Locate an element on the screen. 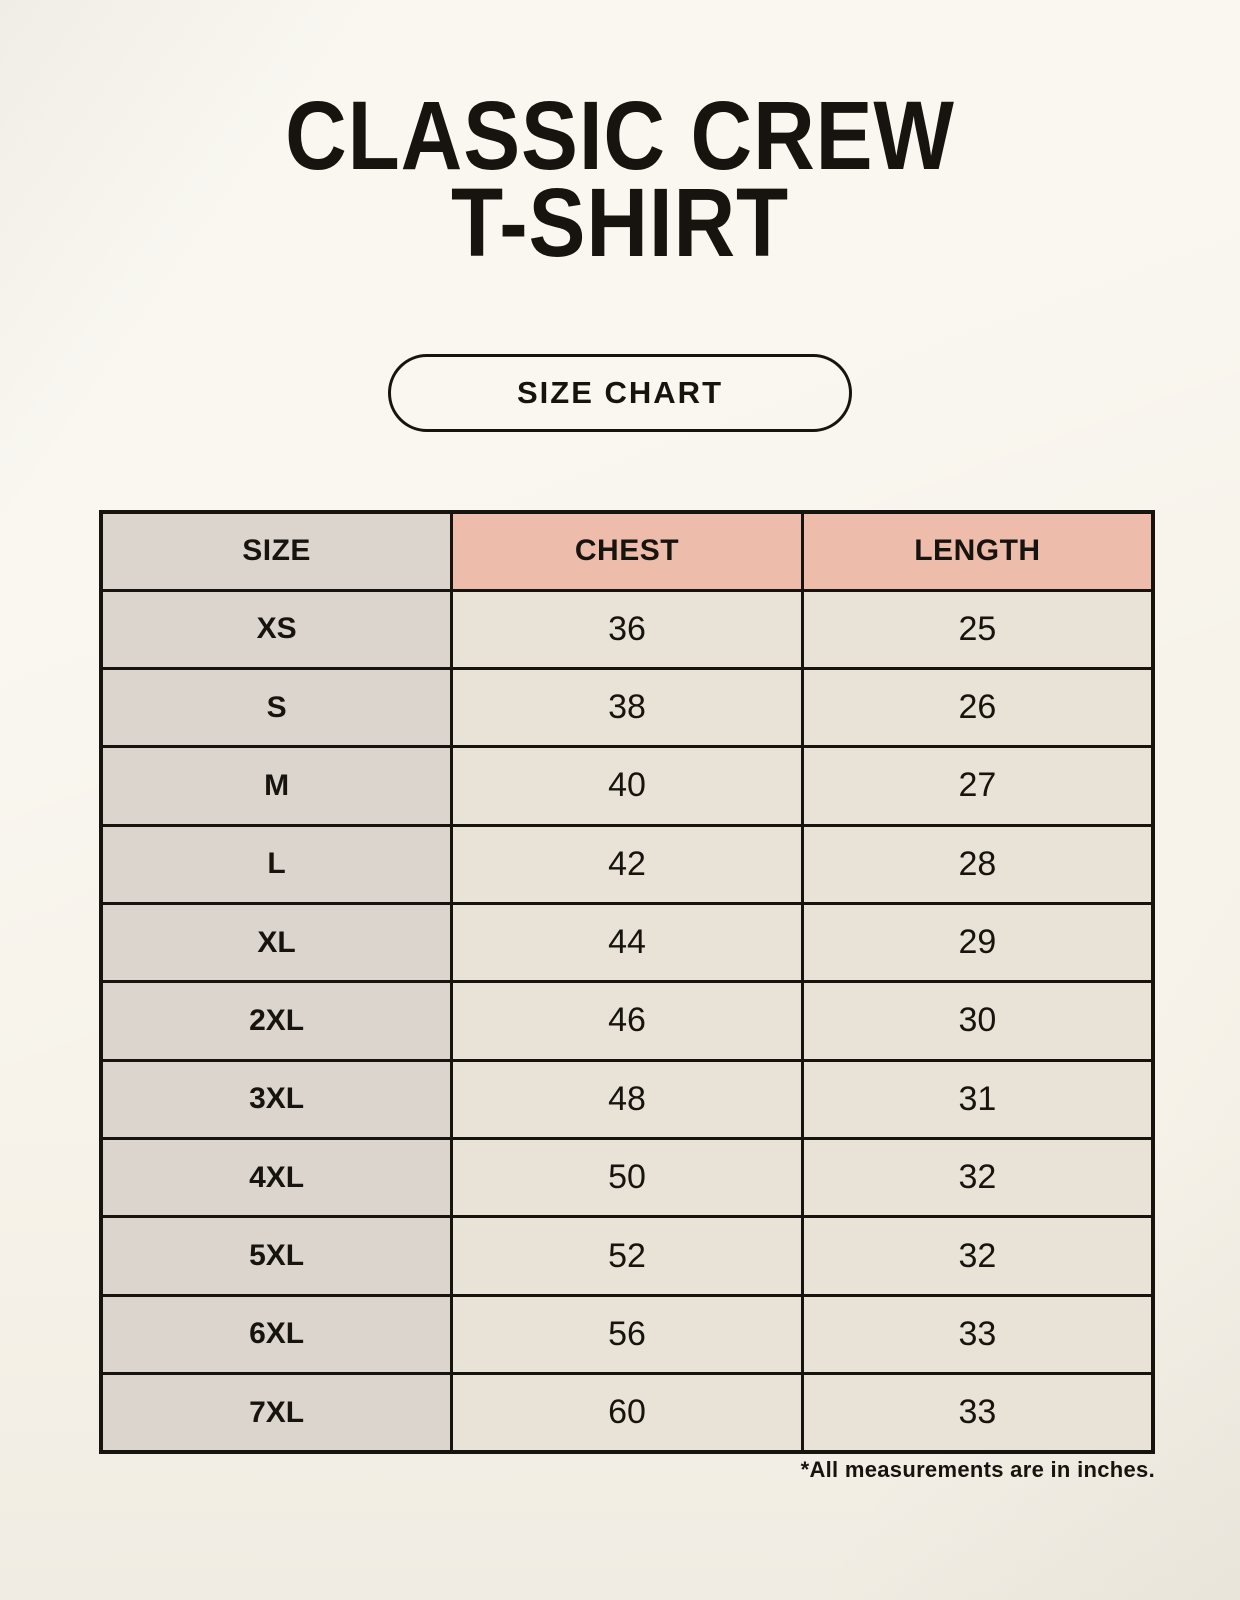 The width and height of the screenshot is (1240, 1600). chest-cell: 38 is located at coordinates (627, 707).